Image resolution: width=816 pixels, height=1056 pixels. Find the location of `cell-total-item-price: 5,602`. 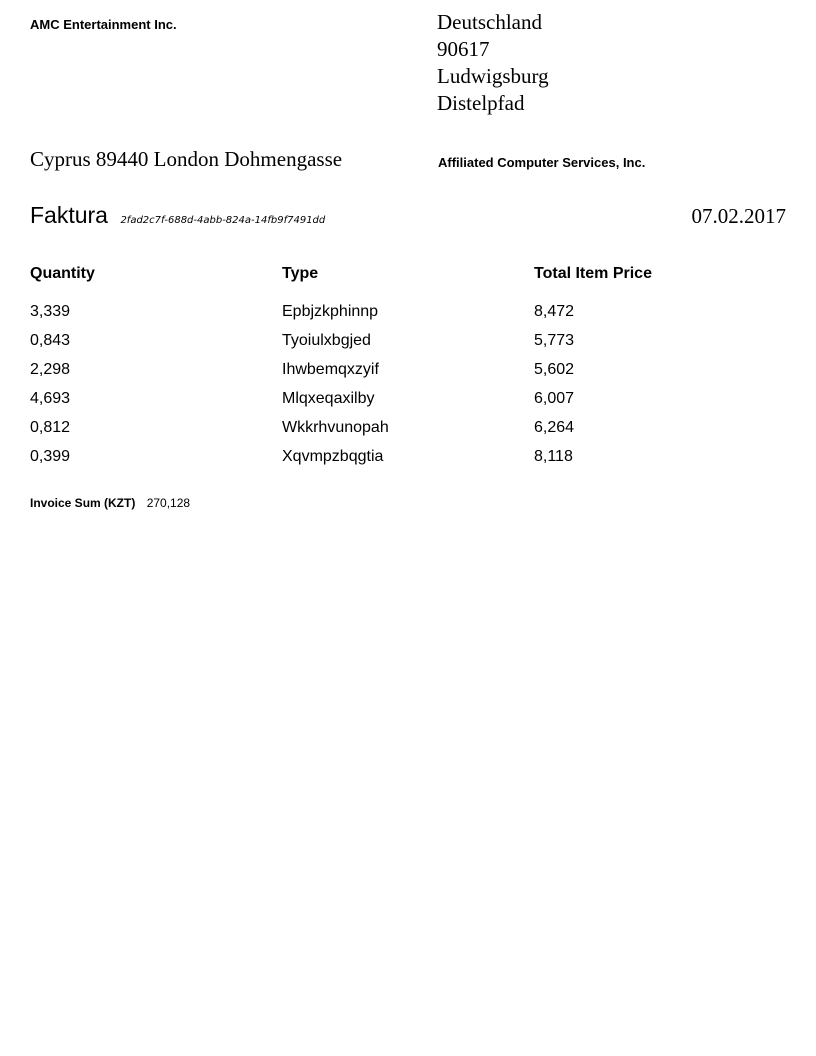

cell-total-item-price: 5,602 is located at coordinates (554, 369).